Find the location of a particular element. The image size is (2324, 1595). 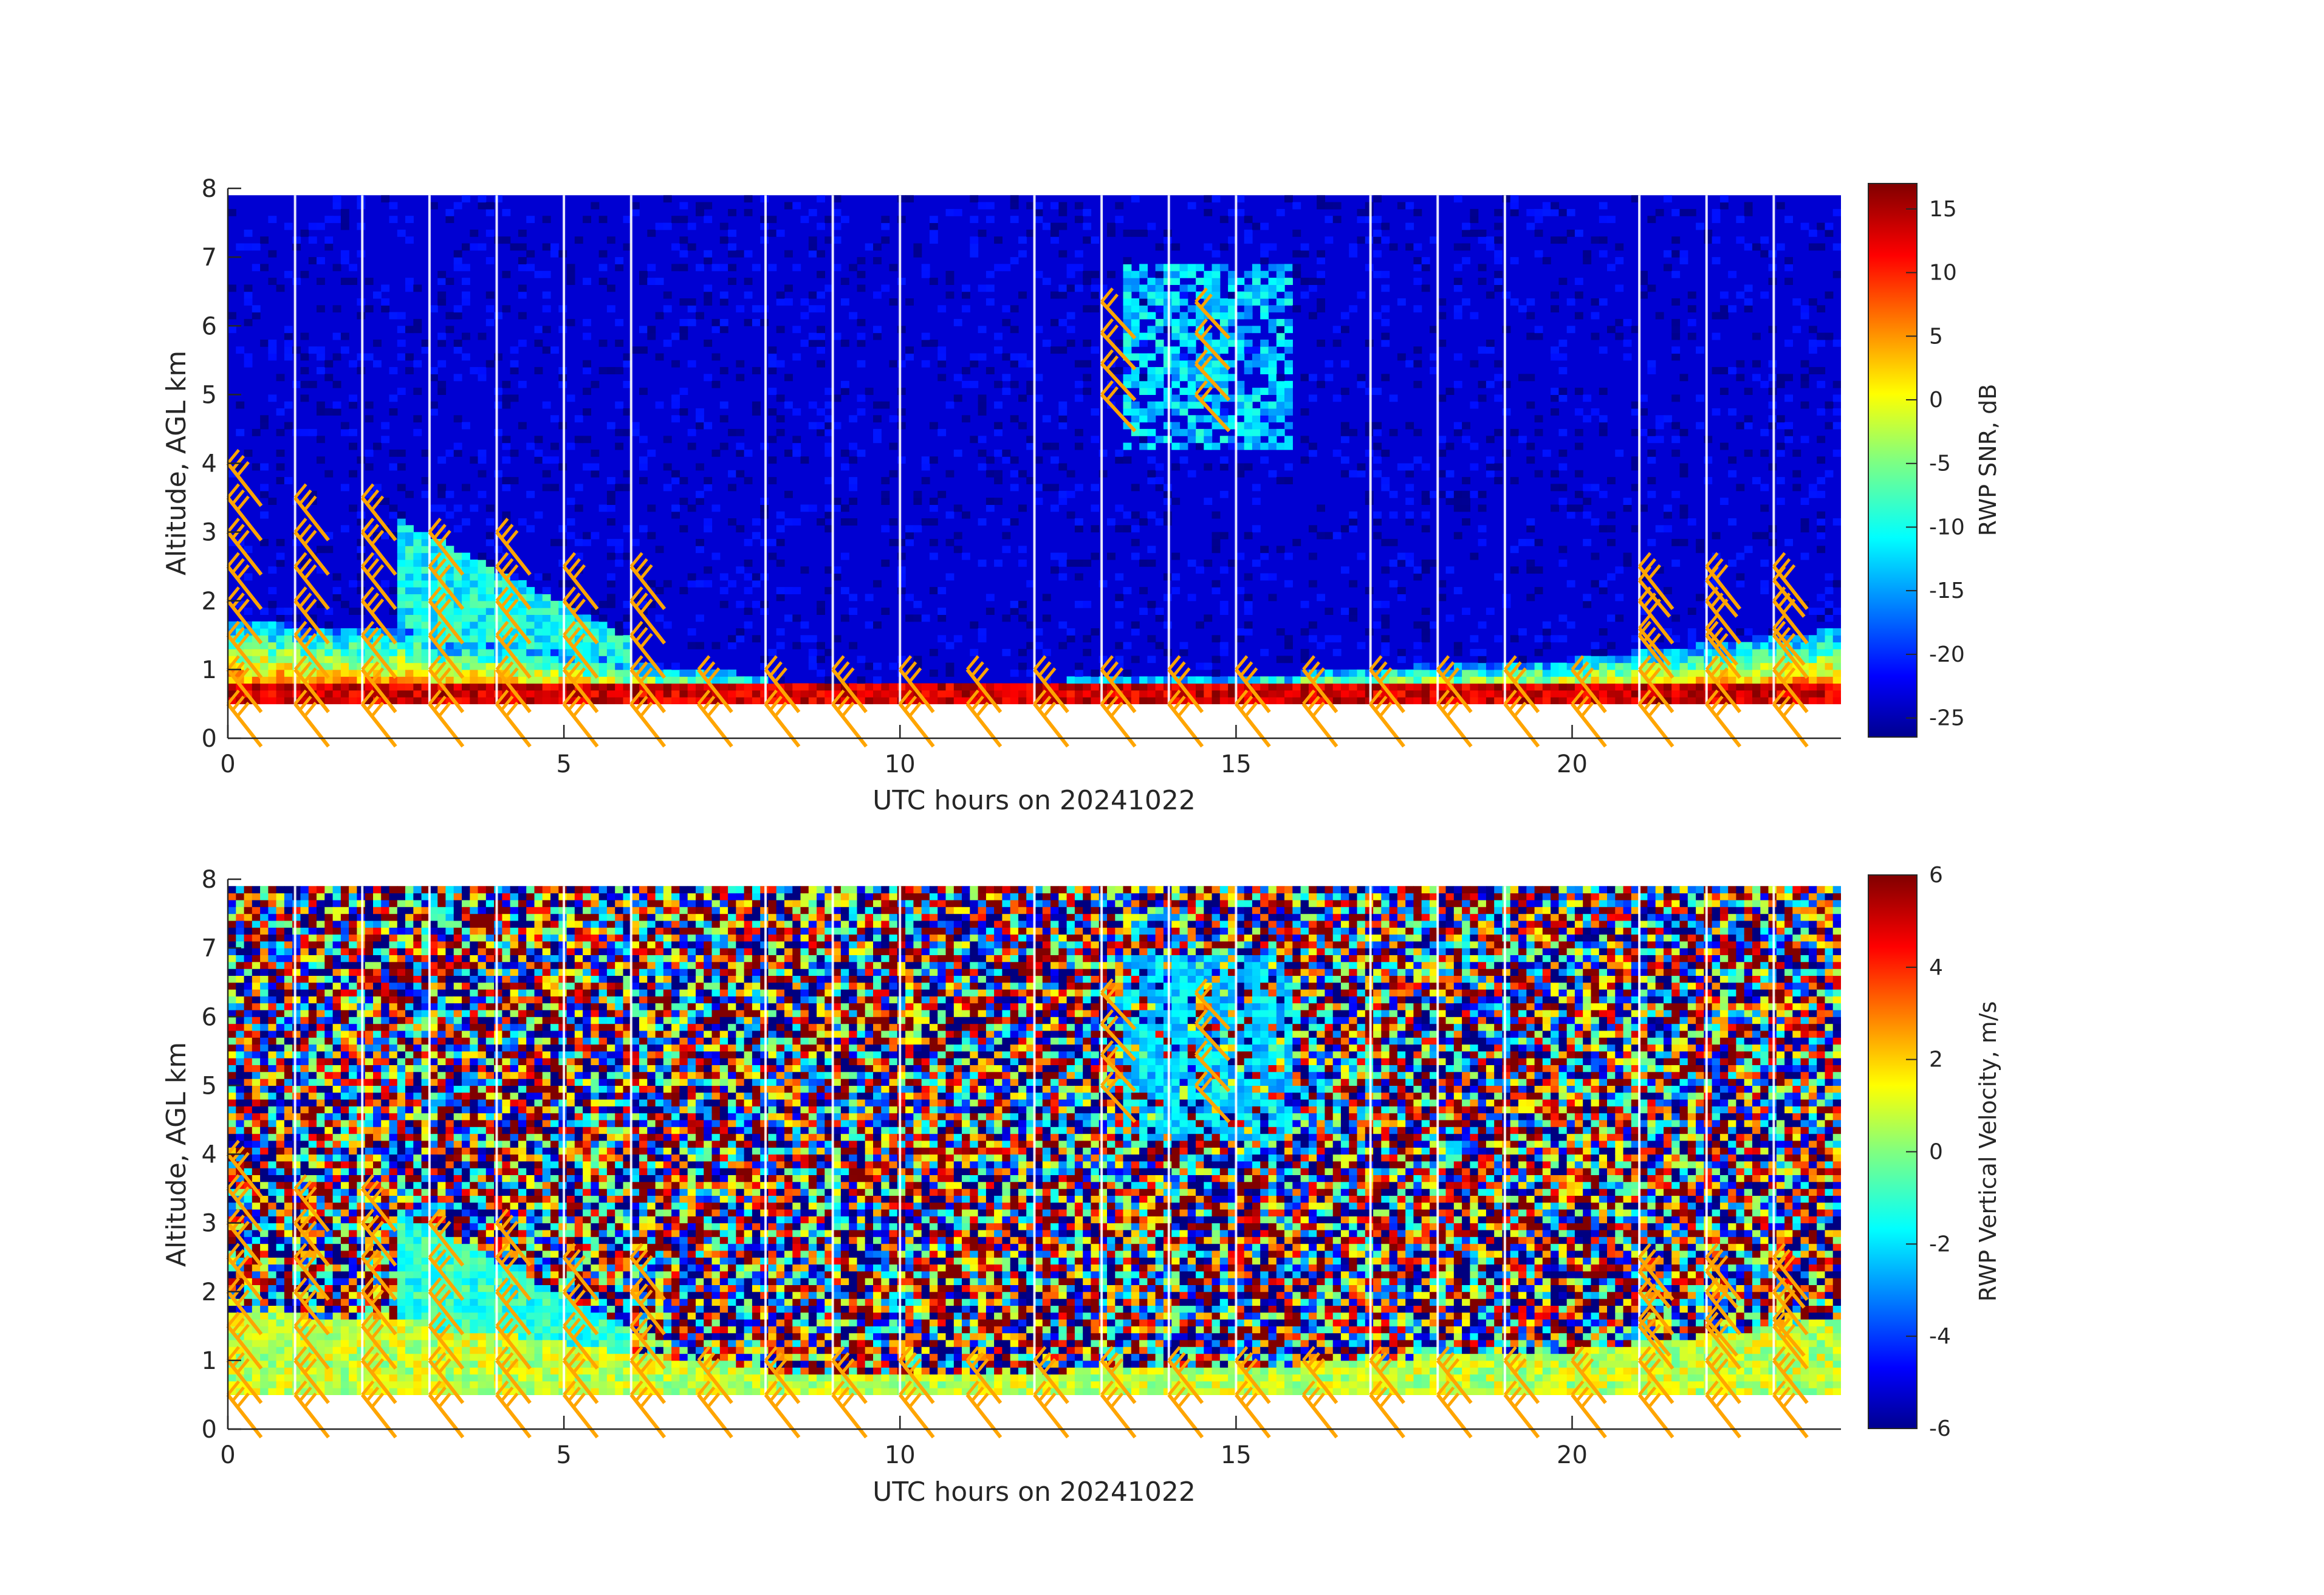

wind-barb is located at coordinates (1723, 718).